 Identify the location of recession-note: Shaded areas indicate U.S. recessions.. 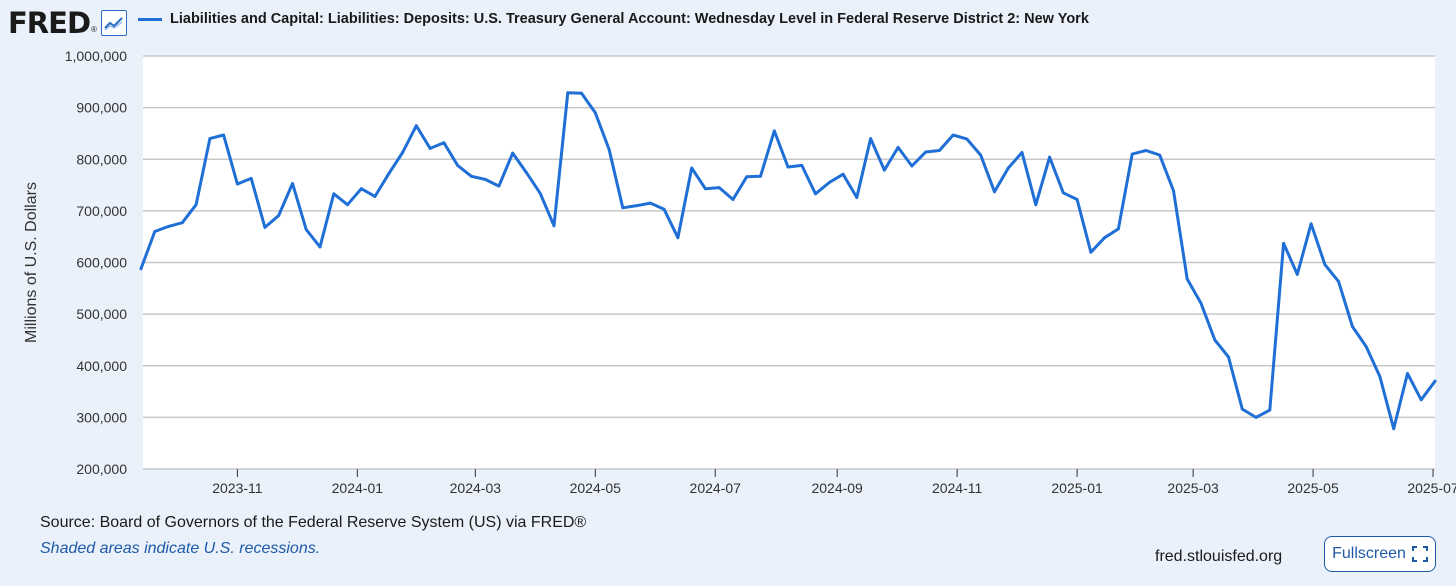
(180, 548).